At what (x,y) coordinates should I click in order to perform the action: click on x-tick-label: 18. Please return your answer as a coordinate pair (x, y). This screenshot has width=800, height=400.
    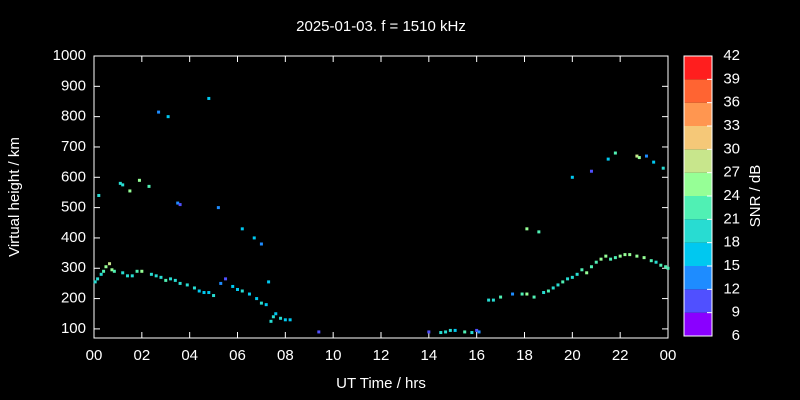
    Looking at the image, I should click on (524, 355).